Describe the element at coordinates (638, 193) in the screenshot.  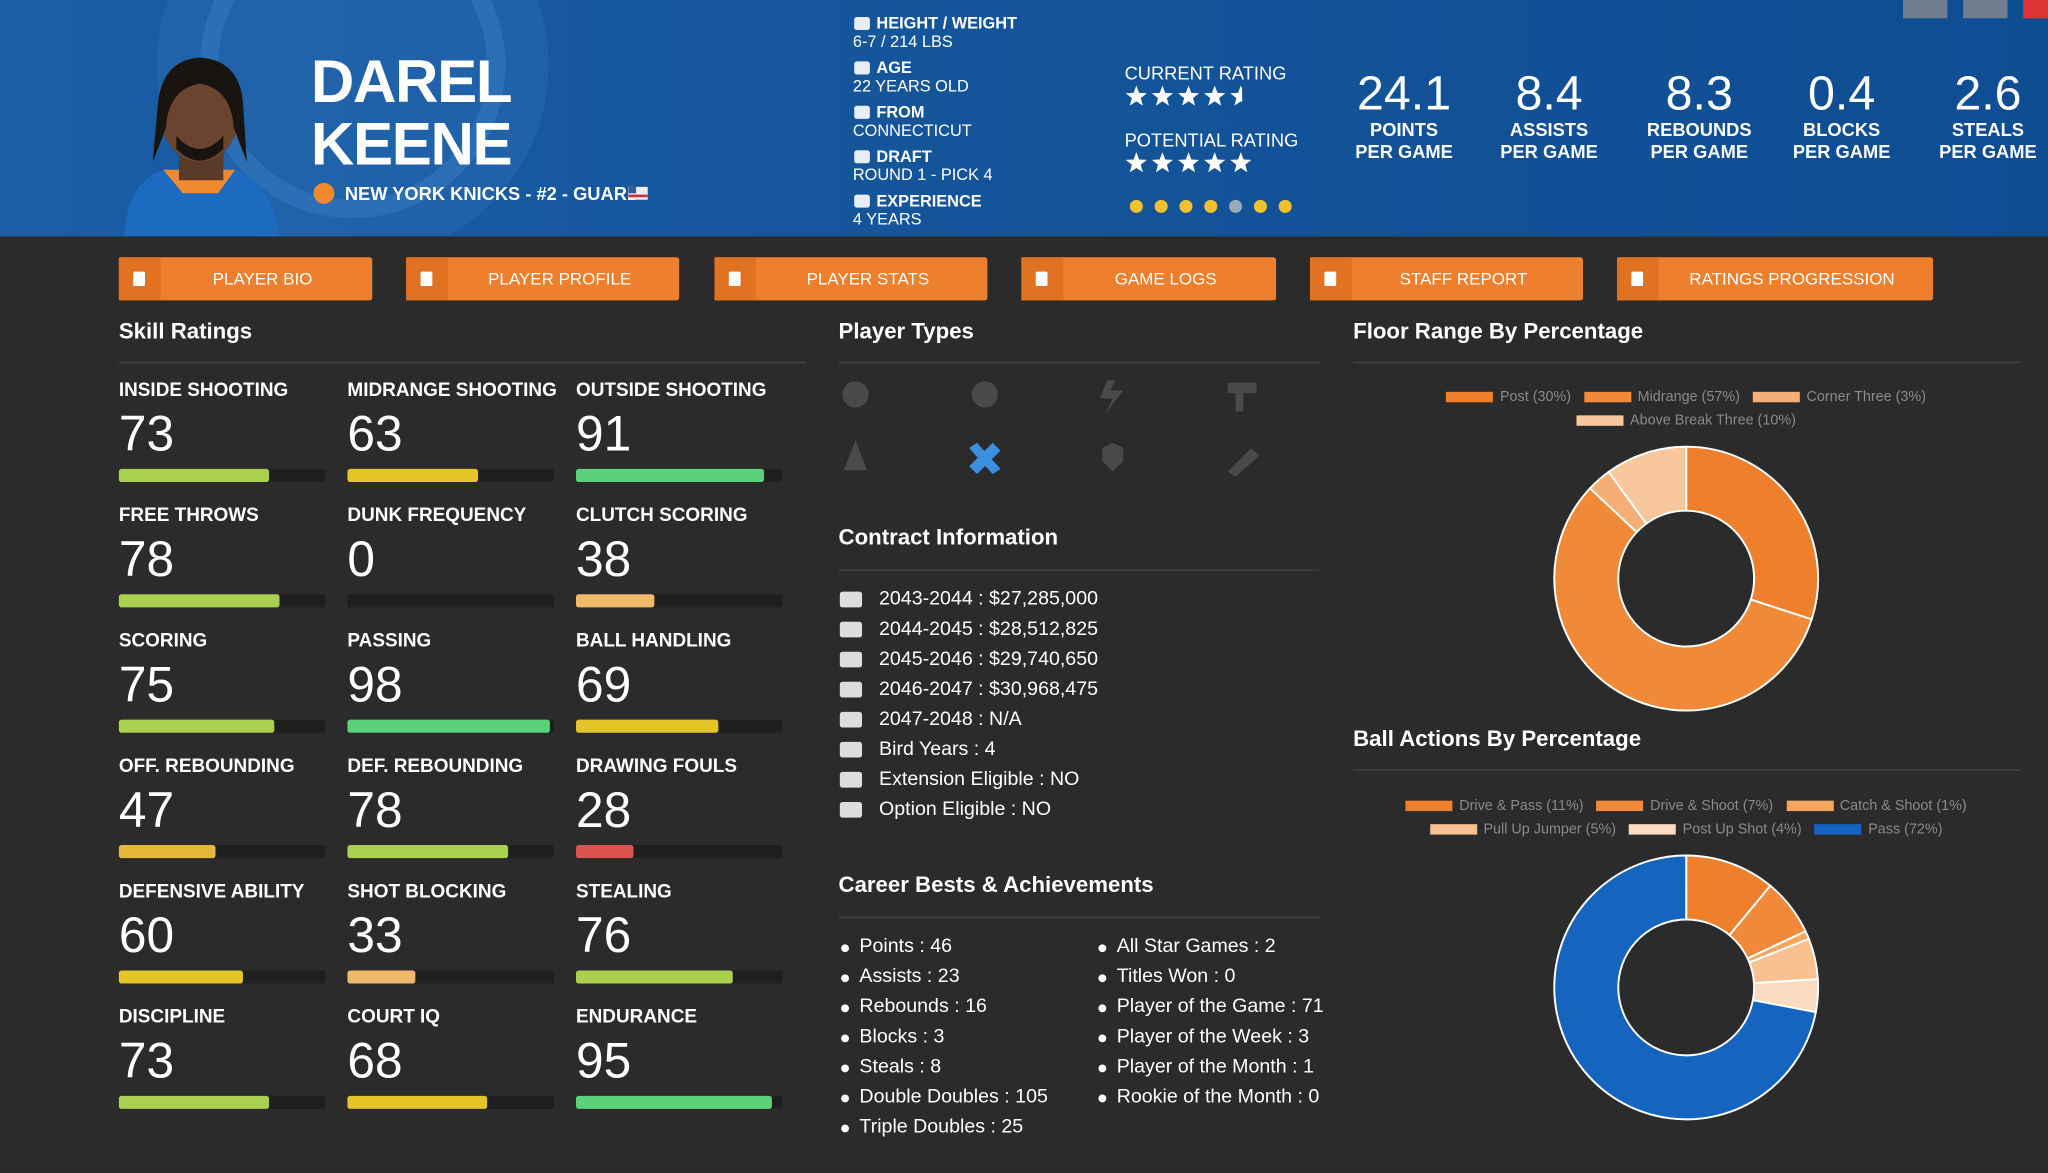
I see `flag-icon` at that location.